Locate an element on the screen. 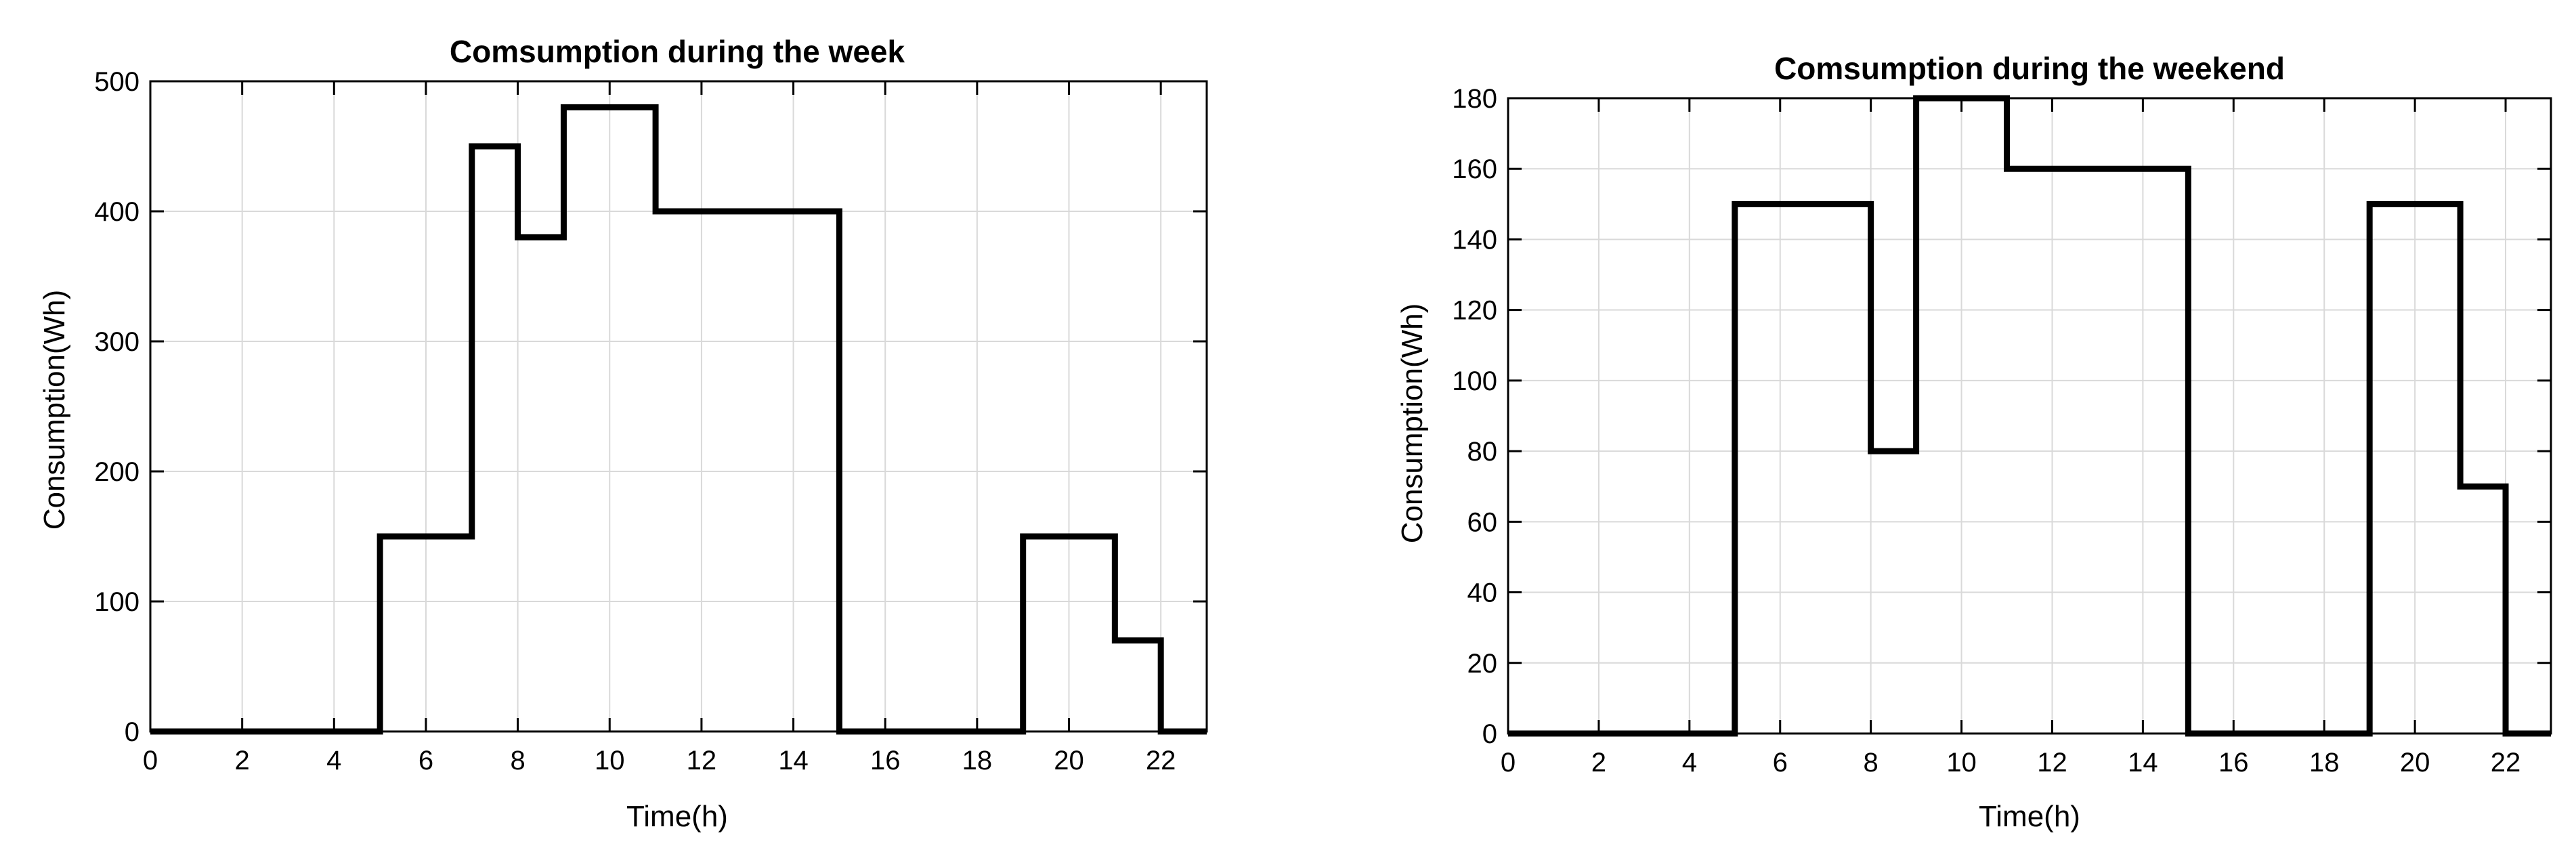  y-tick-label: 60 is located at coordinates (1482, 522).